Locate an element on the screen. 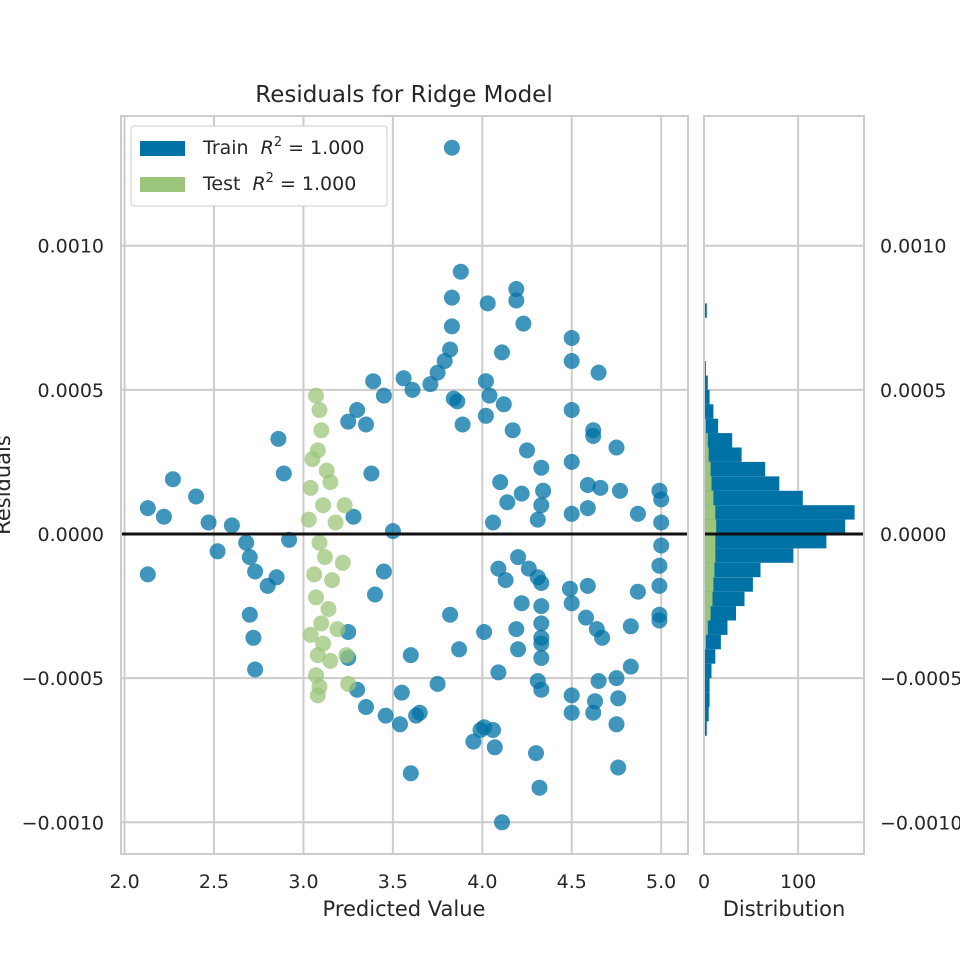 The width and height of the screenshot is (960, 960). distribution-y-tick-label: −0.0010 is located at coordinates (920, 823).